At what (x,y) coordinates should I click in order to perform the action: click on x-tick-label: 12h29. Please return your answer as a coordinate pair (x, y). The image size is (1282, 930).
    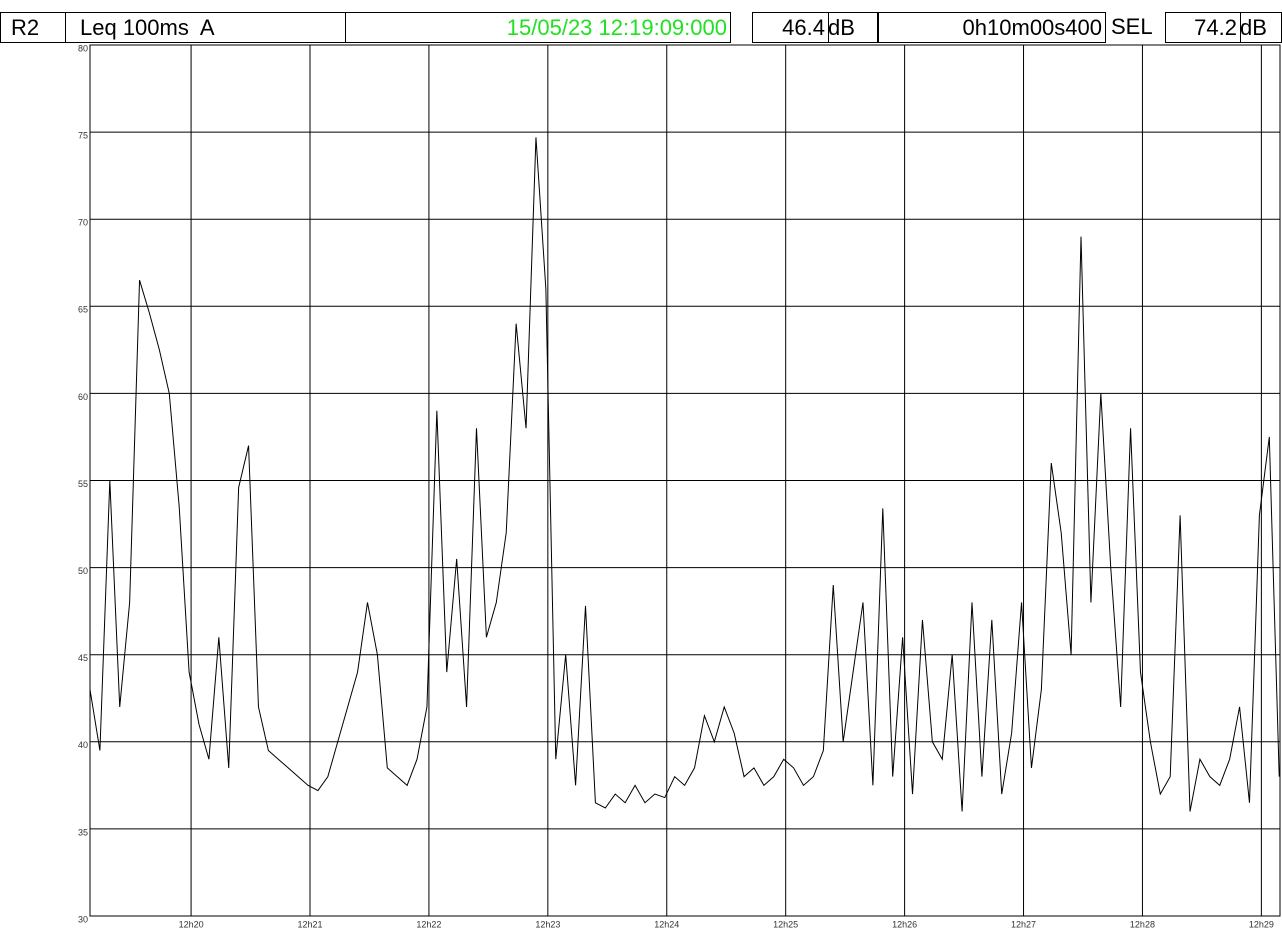
    Looking at the image, I should click on (1261, 924).